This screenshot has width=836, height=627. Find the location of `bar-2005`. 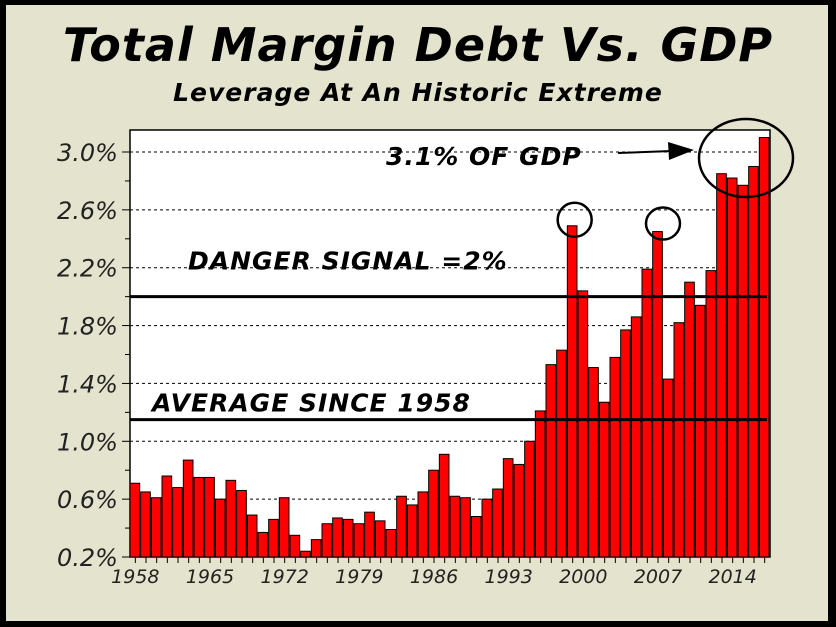

bar-2005 is located at coordinates (636, 437).